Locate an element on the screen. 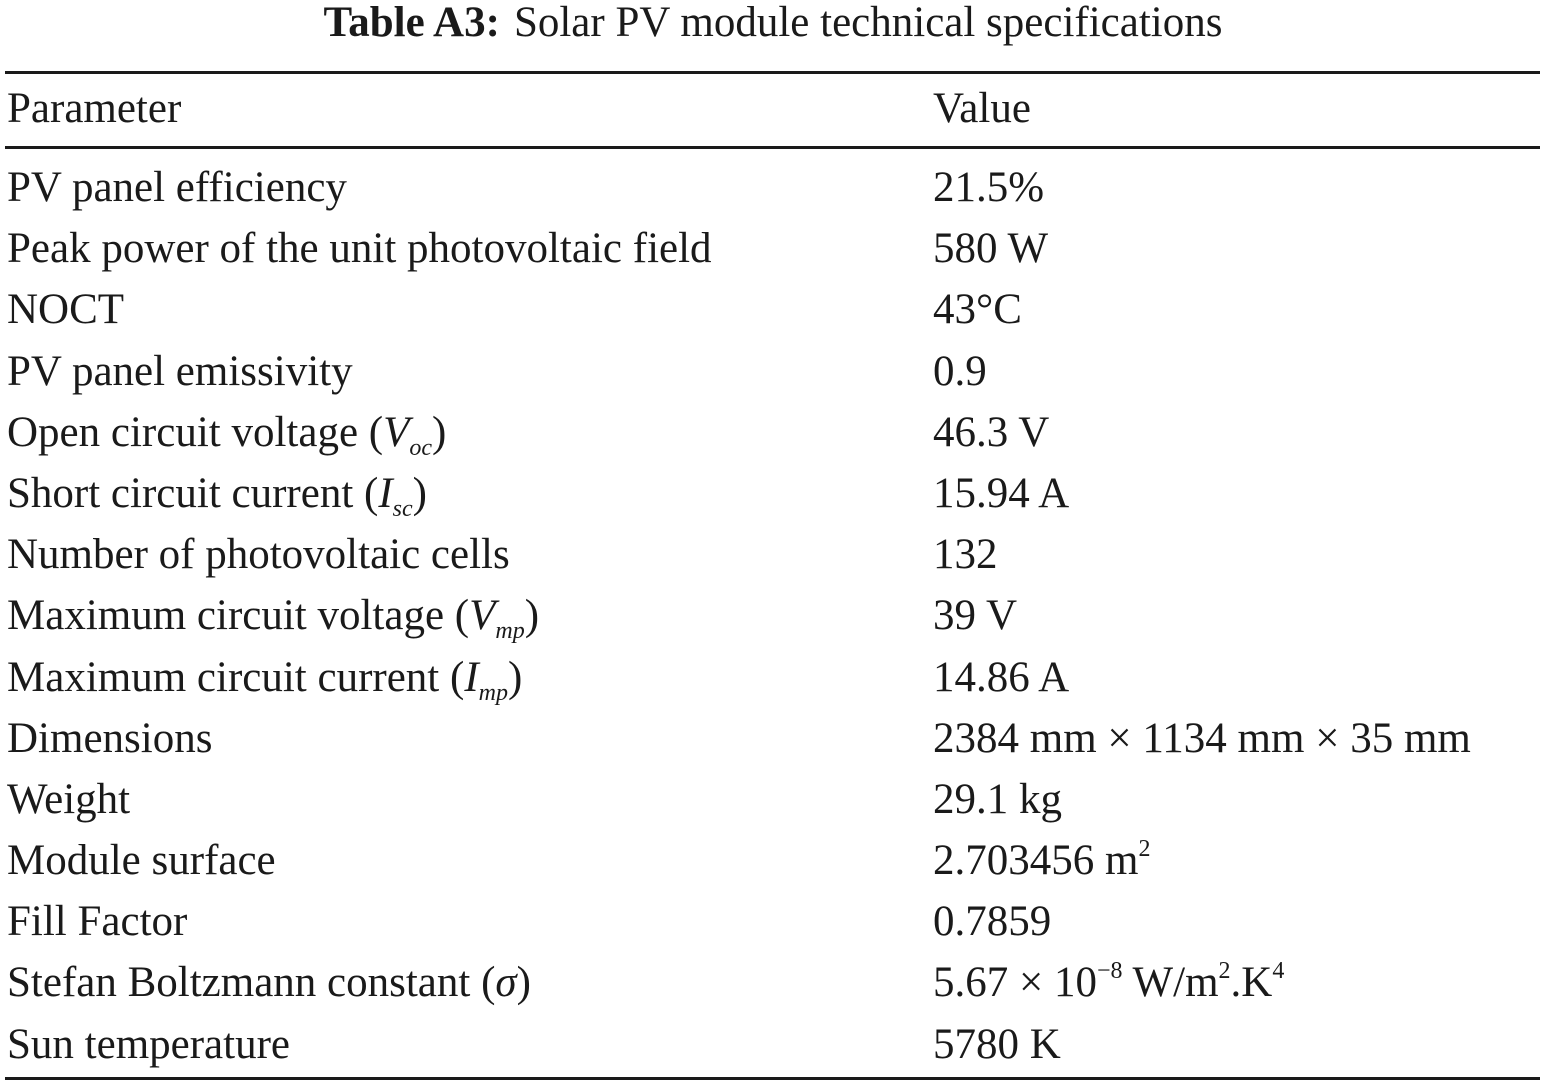  superscript-text: 4 is located at coordinates (1278, 971).